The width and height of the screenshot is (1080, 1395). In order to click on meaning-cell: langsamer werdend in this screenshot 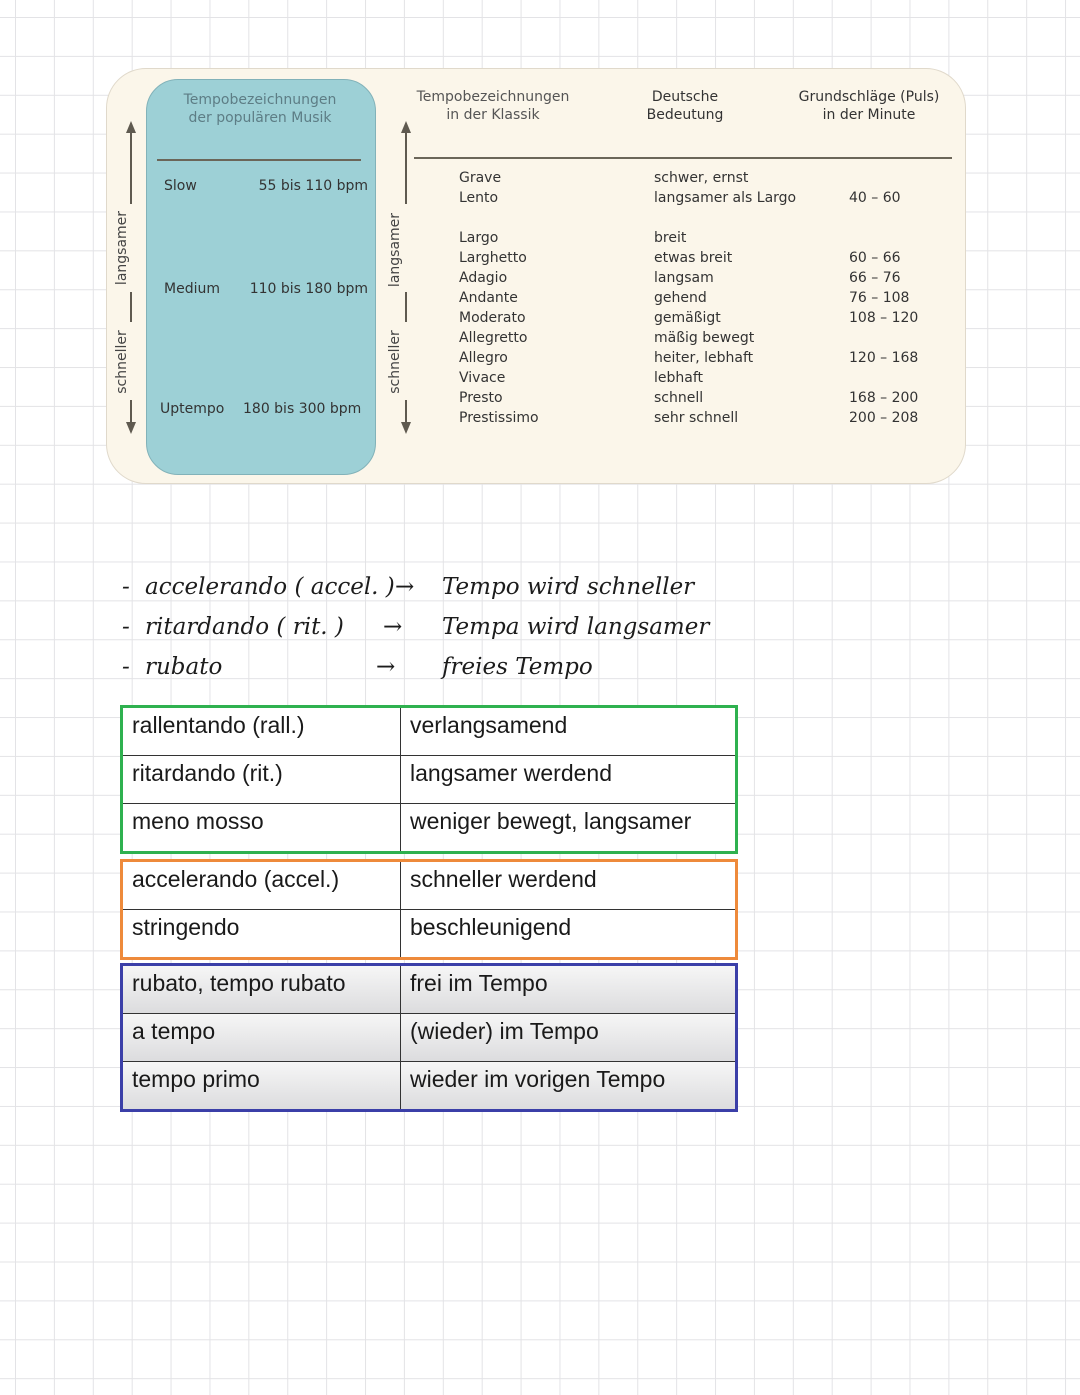, I will do `click(511, 773)`.